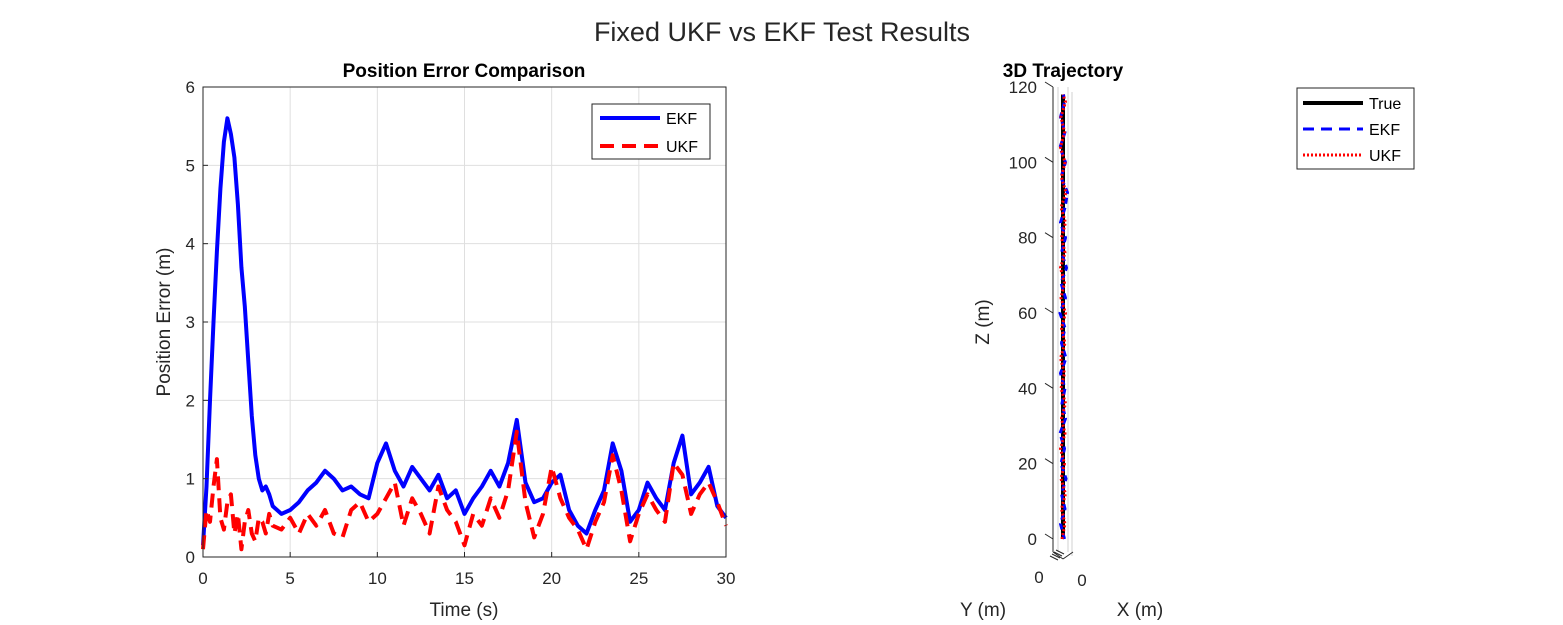 The height and width of the screenshot is (625, 1563). Describe the element at coordinates (190, 87) in the screenshot. I see `y-tick-label-6: 6` at that location.